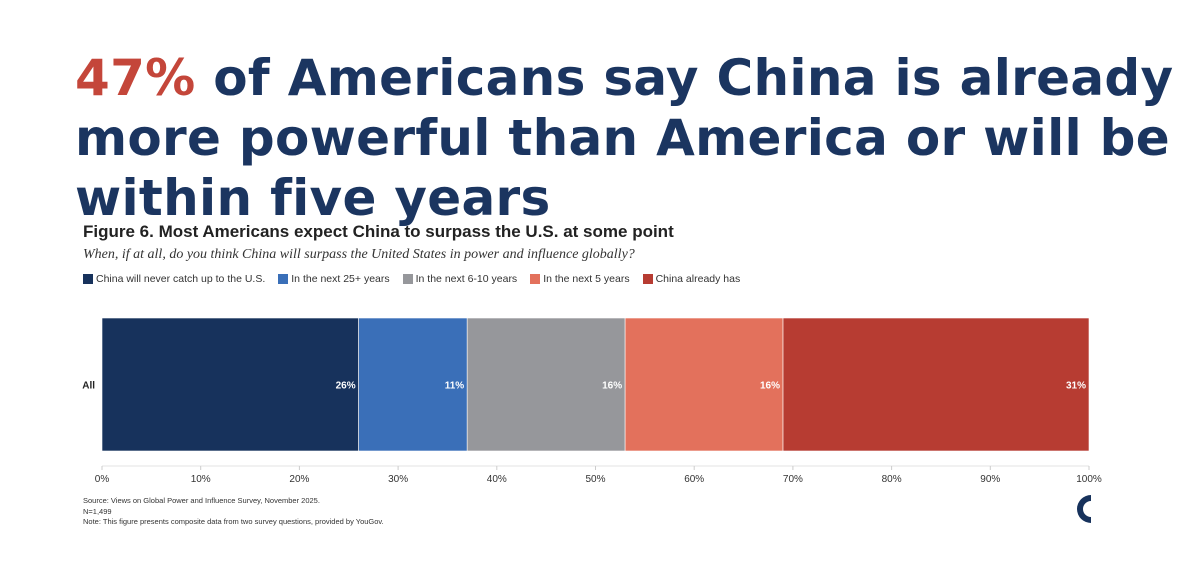 The image size is (1200, 578). Describe the element at coordinates (201, 479) in the screenshot. I see `x-tick-label: 10%` at that location.